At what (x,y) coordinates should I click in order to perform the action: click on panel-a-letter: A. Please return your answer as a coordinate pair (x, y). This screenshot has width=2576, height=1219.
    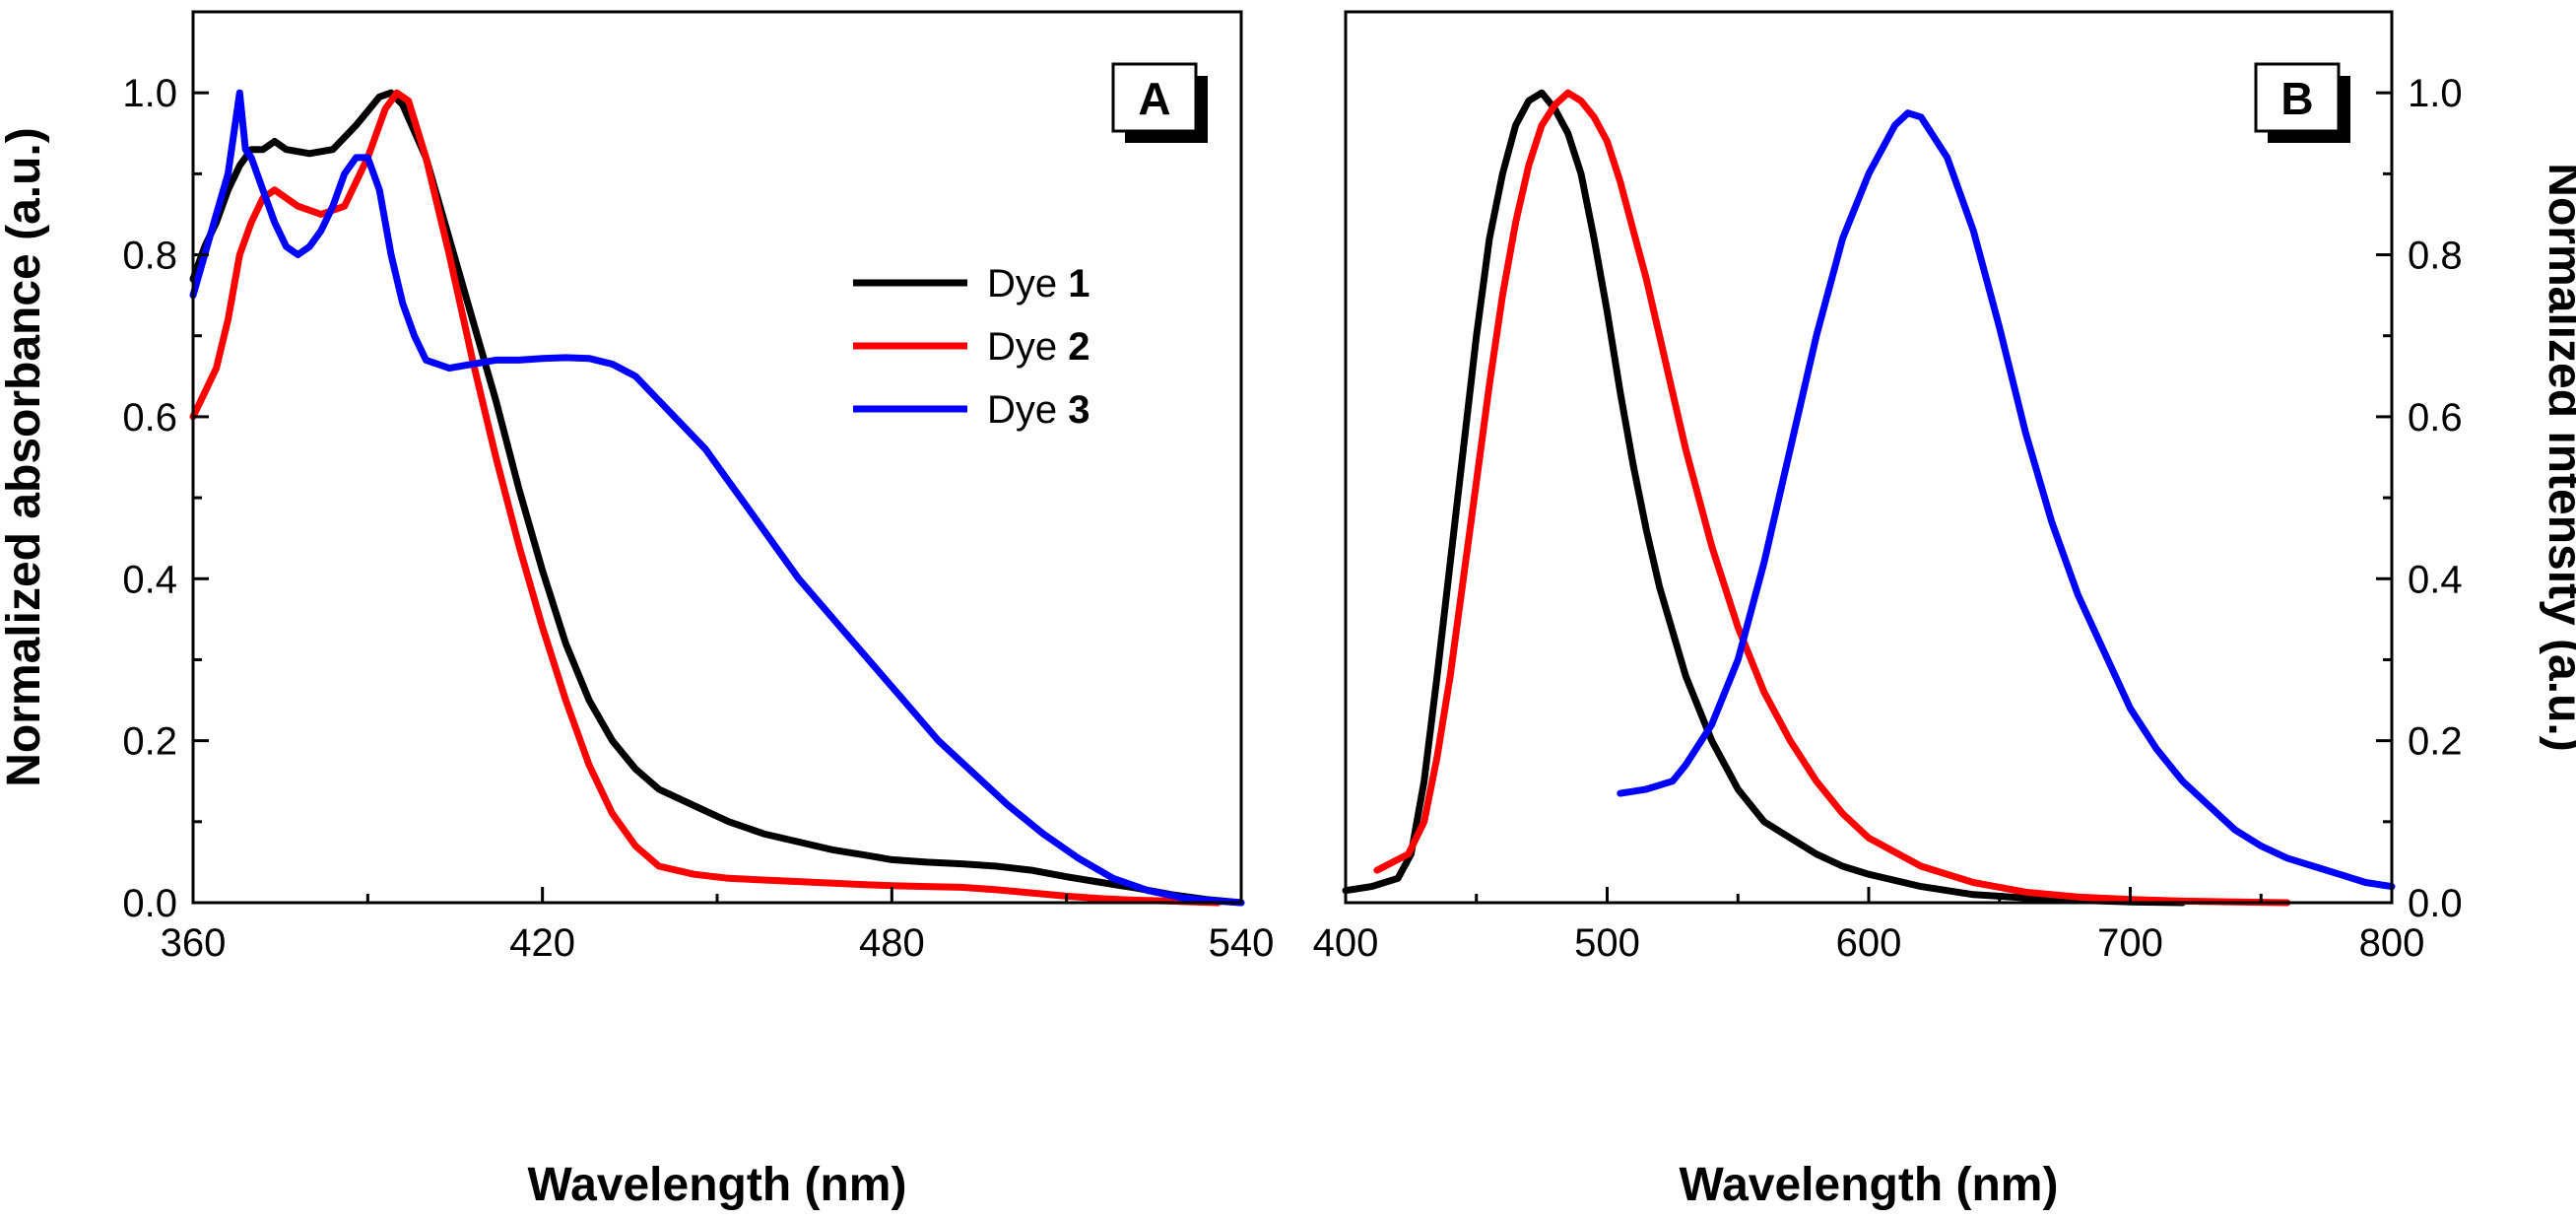
    Looking at the image, I should click on (1154, 99).